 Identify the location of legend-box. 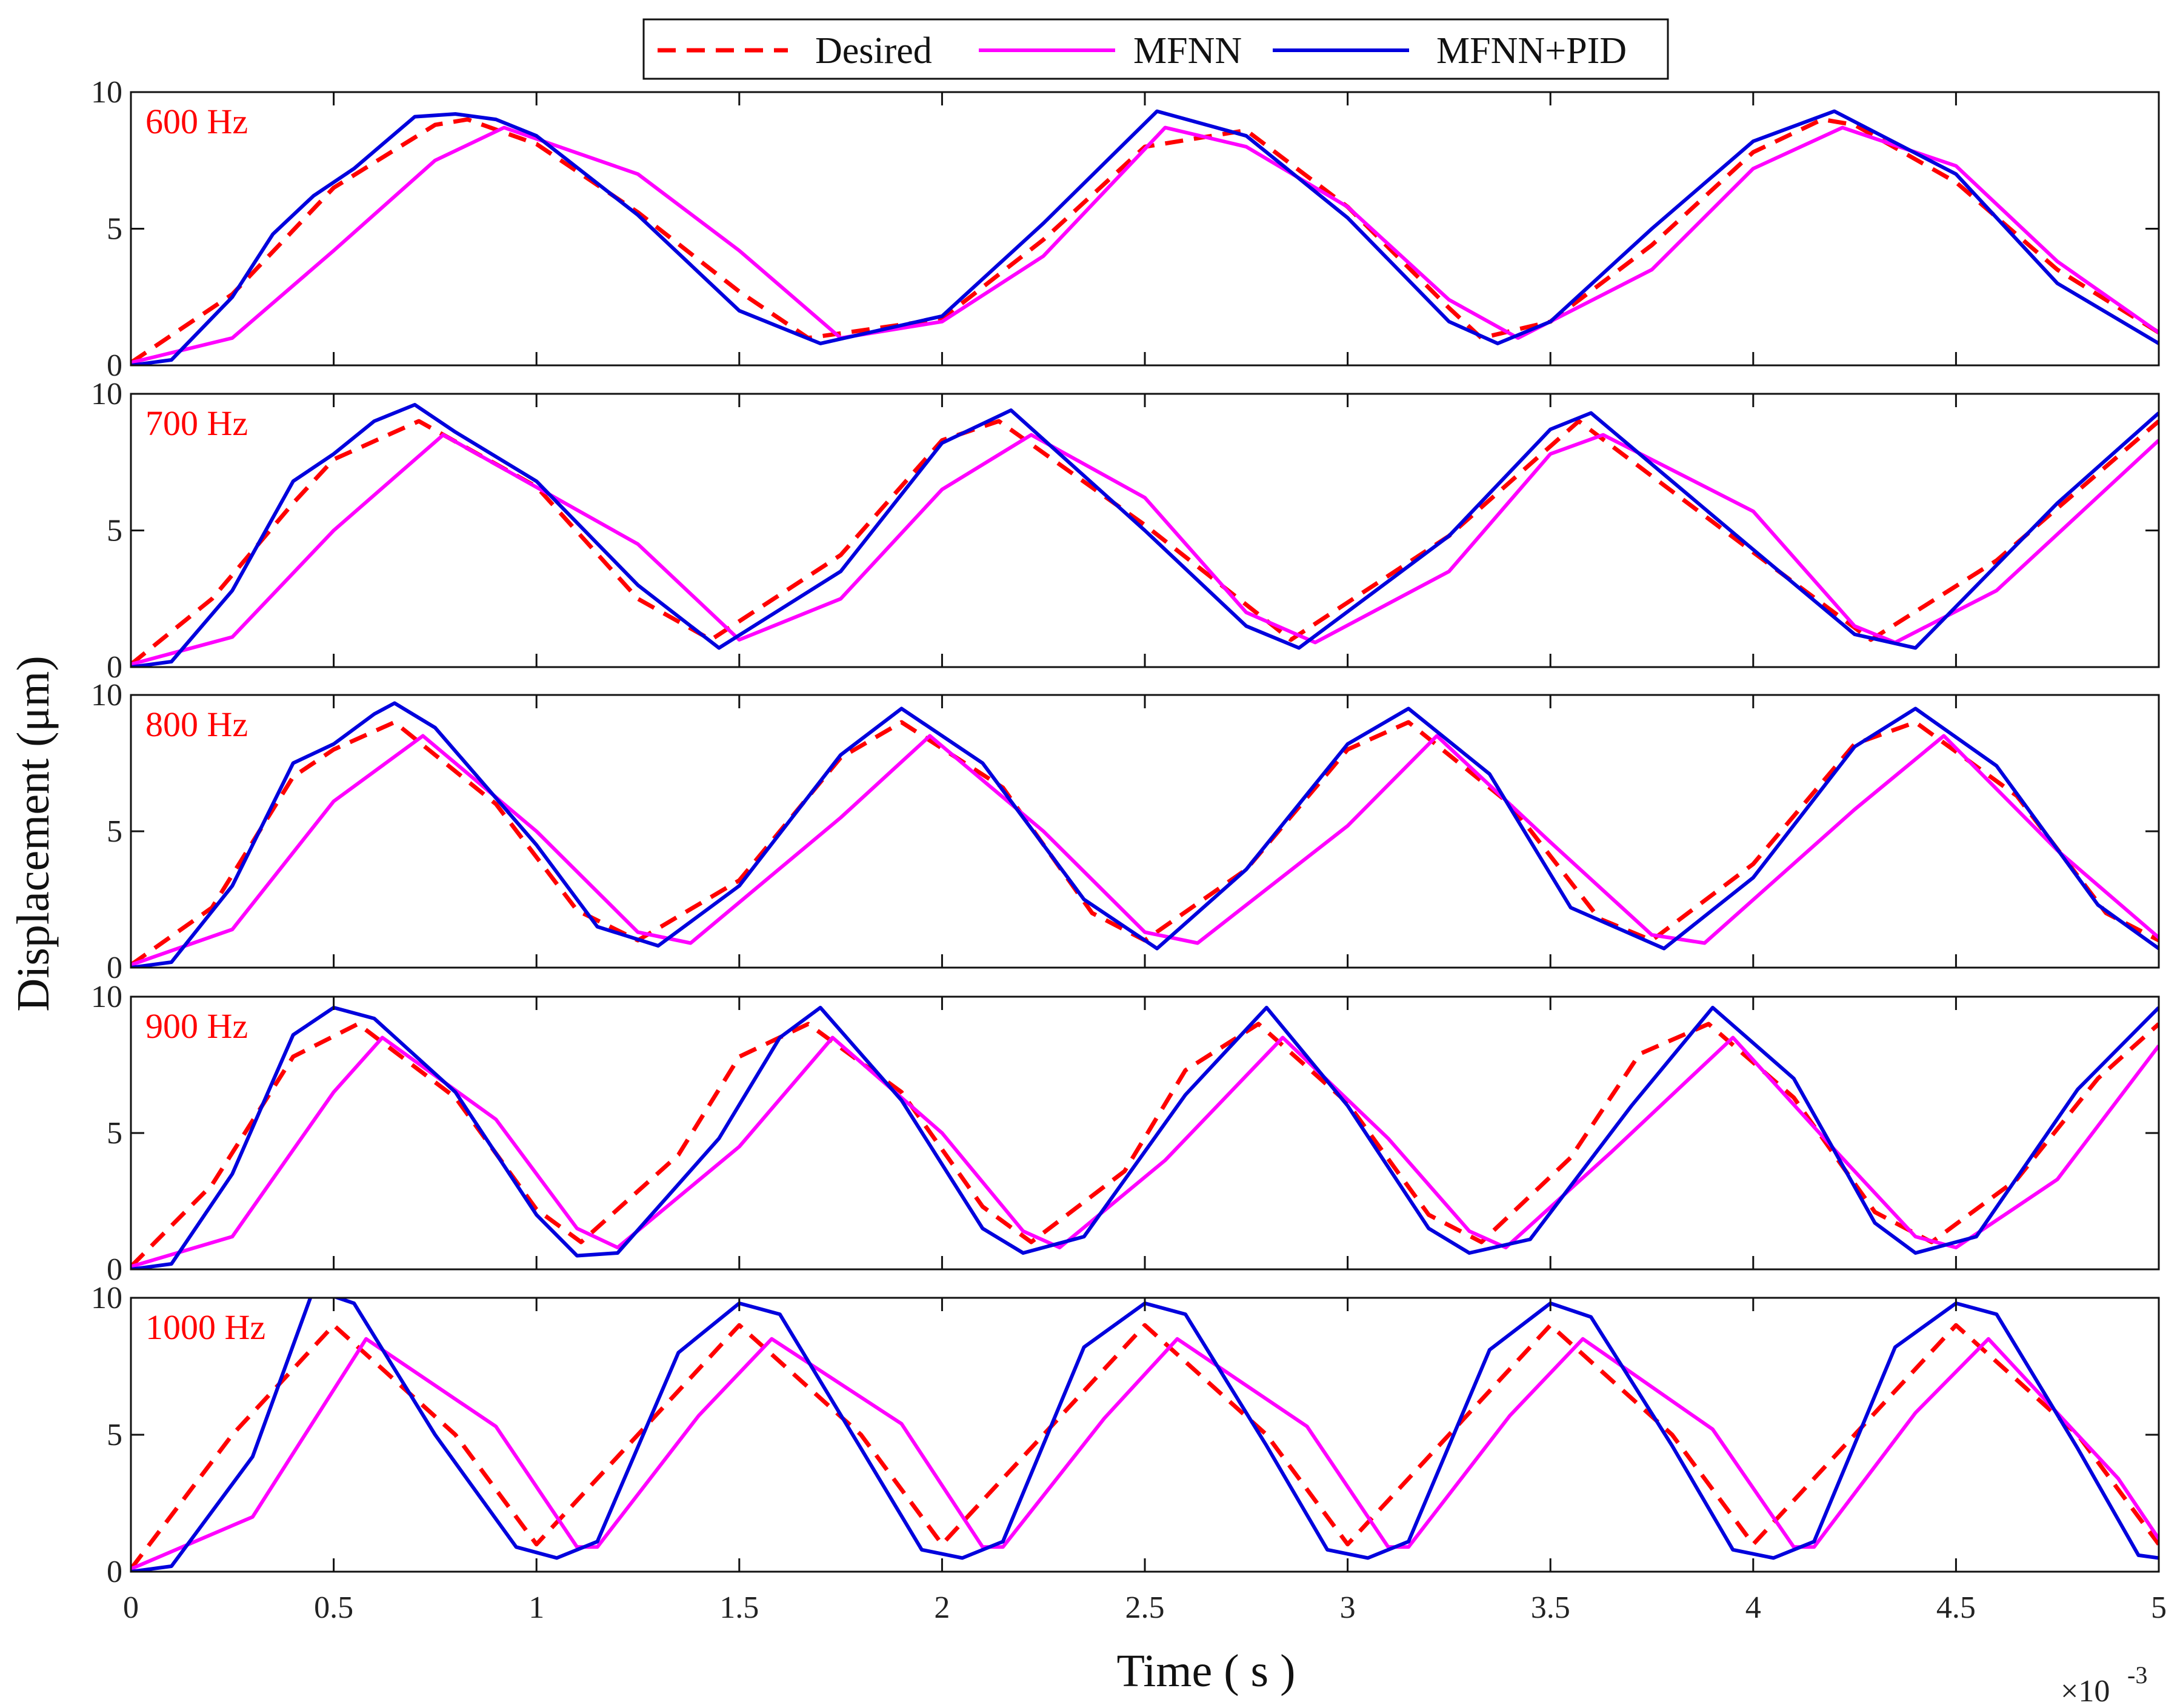
(1155, 49).